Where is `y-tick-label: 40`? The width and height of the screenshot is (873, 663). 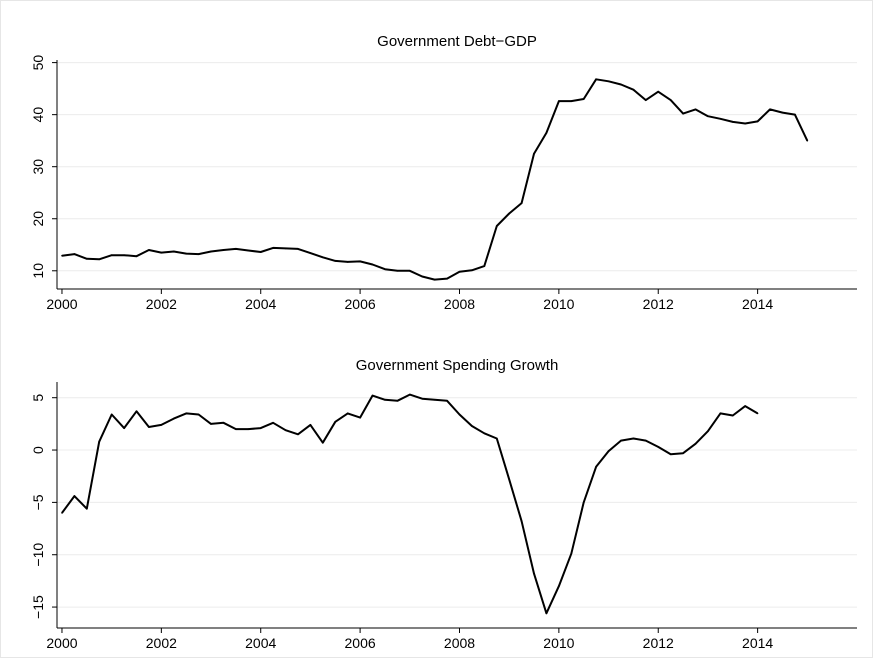
y-tick-label: 40 is located at coordinates (38, 115).